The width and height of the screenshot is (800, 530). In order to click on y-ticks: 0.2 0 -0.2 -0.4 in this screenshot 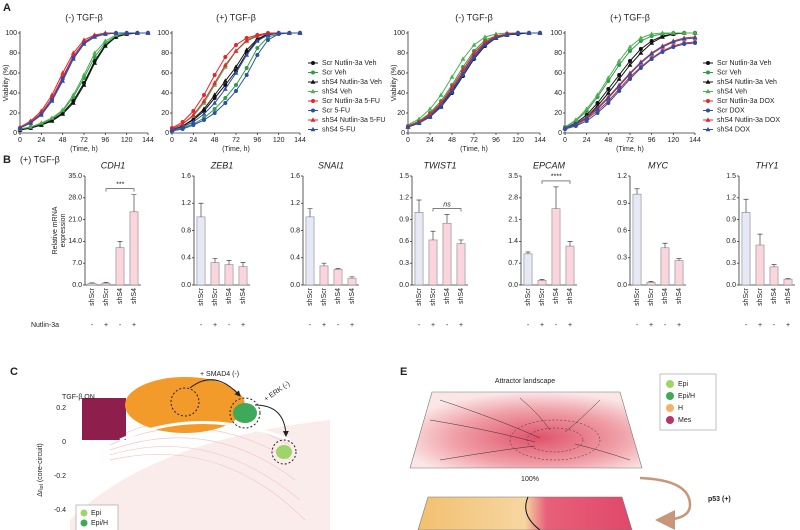, I will do `click(60, 459)`.